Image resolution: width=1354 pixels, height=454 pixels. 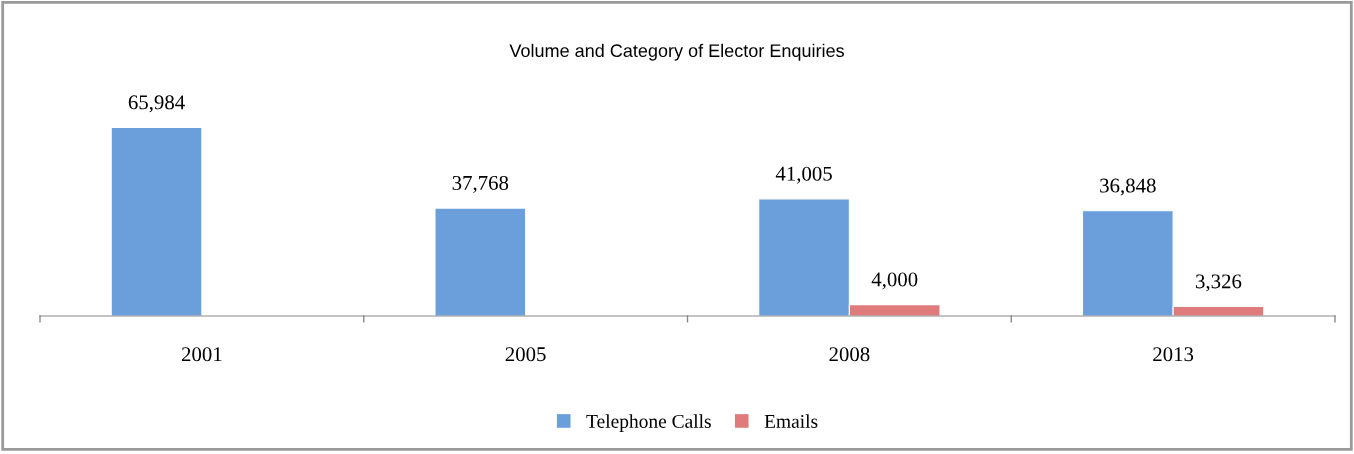 What do you see at coordinates (676, 52) in the screenshot?
I see `chart-title: Volume and Category of Elector Enquiries` at bounding box center [676, 52].